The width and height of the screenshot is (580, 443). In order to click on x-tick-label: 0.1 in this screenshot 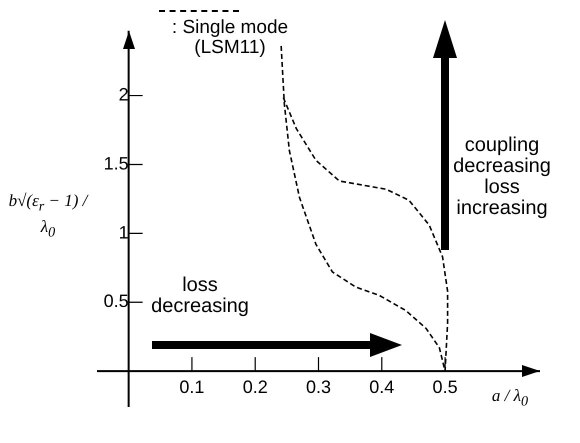, I will do `click(191, 386)`.